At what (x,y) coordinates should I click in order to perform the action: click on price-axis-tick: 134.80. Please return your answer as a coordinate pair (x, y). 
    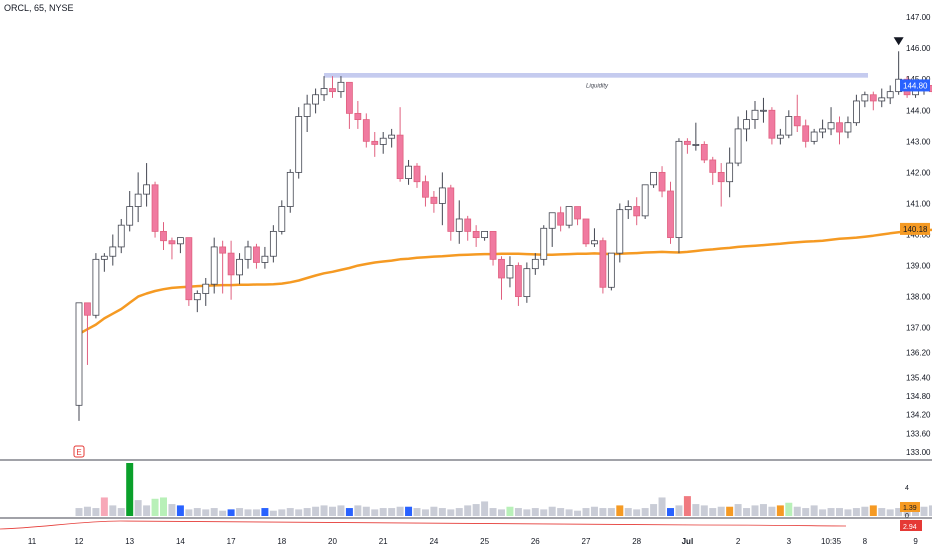
    Looking at the image, I should click on (918, 396).